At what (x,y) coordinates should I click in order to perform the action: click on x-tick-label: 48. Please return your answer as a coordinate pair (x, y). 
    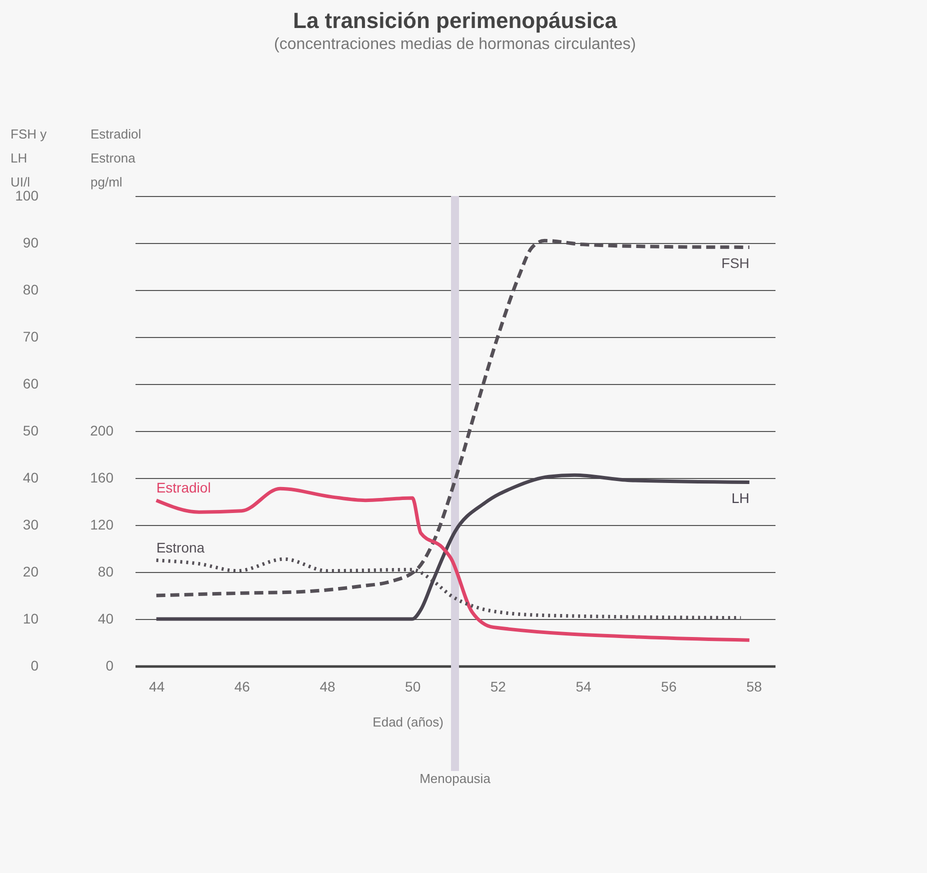
    Looking at the image, I should click on (328, 686).